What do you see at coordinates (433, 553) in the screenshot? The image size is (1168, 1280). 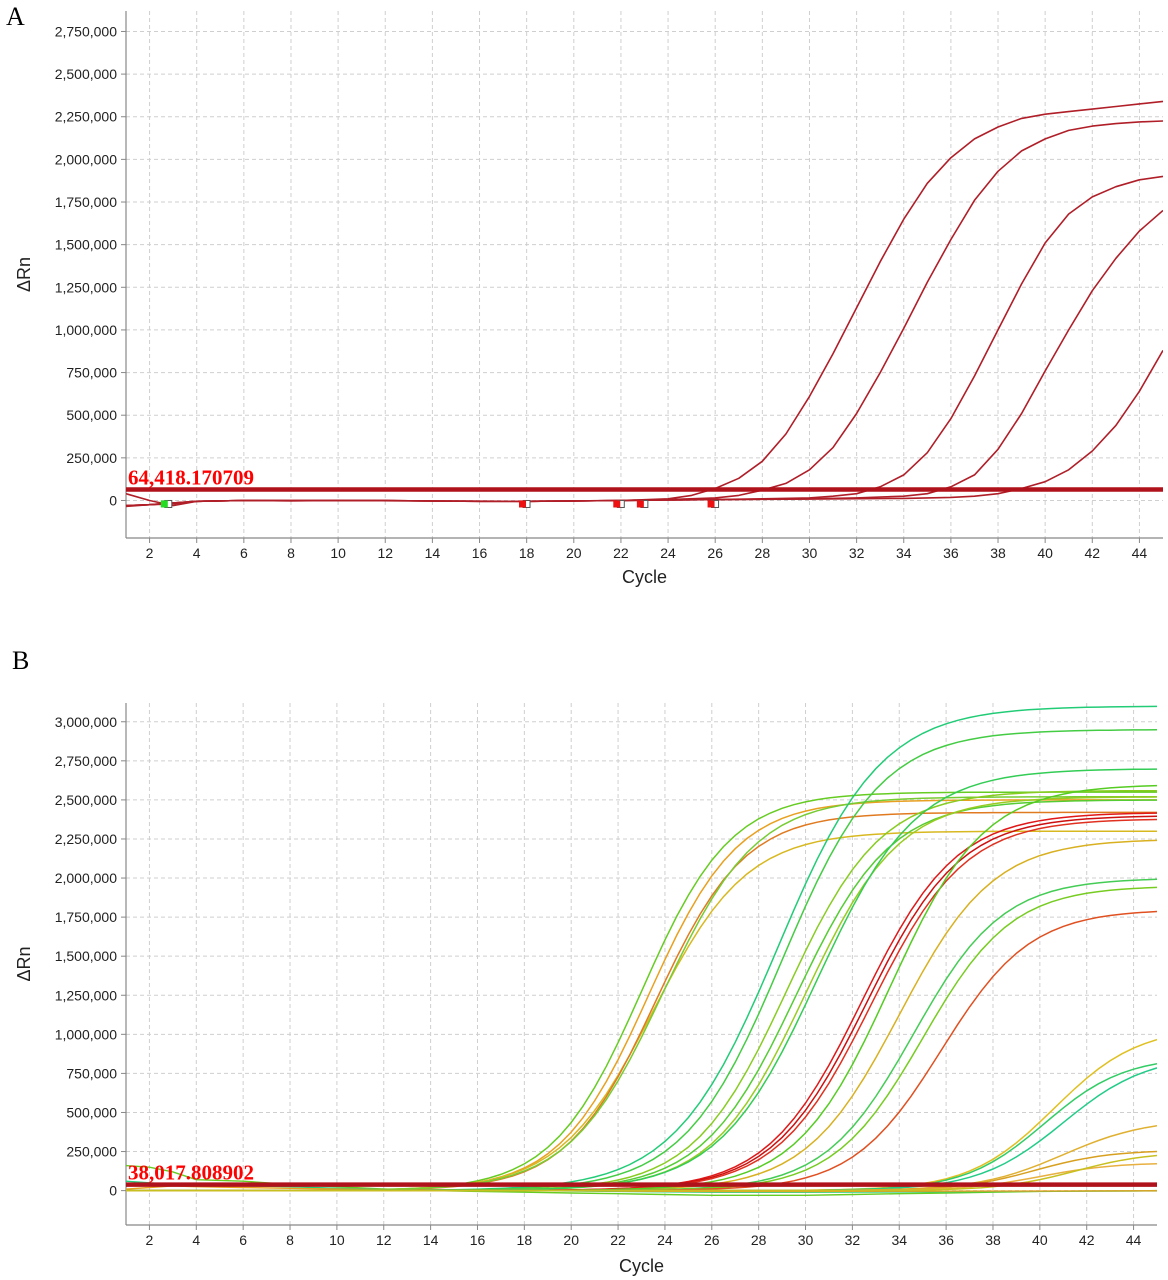 I see `x-tick-label: 14` at bounding box center [433, 553].